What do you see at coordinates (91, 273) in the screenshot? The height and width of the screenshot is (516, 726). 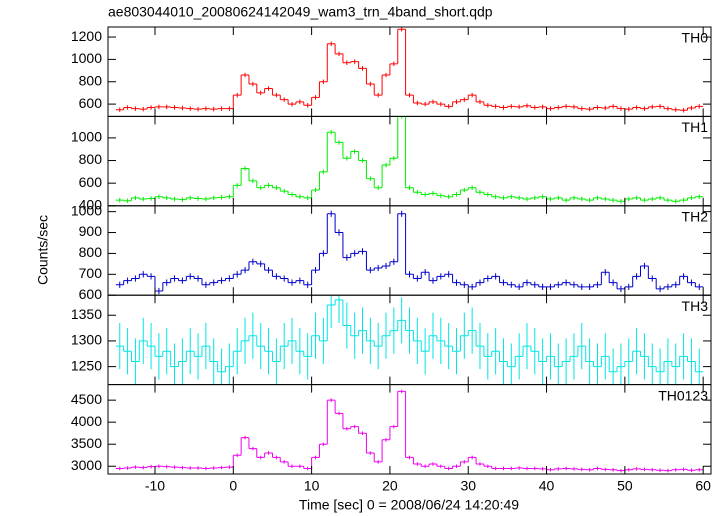 I see `y-tick-label: 700` at bounding box center [91, 273].